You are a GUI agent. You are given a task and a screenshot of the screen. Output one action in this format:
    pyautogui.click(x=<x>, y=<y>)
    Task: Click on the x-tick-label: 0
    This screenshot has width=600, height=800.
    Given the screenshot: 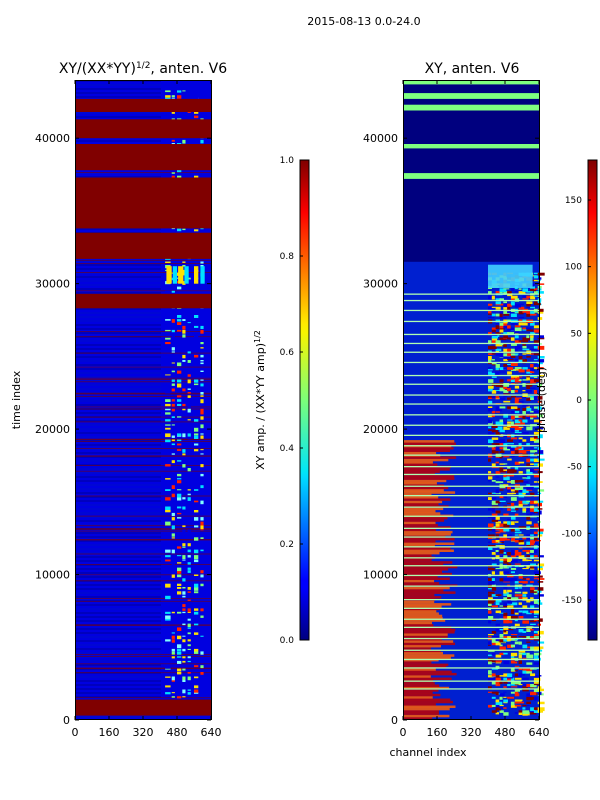 What is the action you would take?
    pyautogui.click(x=75, y=732)
    